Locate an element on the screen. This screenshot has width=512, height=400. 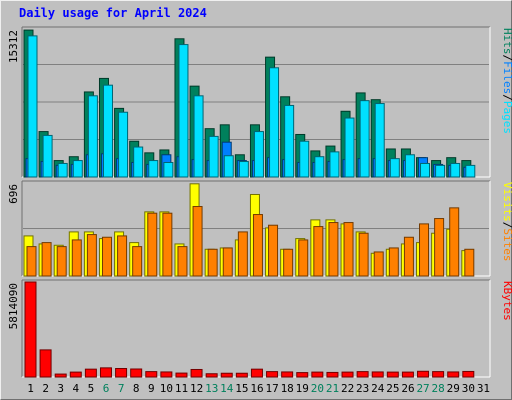
day-label: 21 is located at coordinates (332, 388).